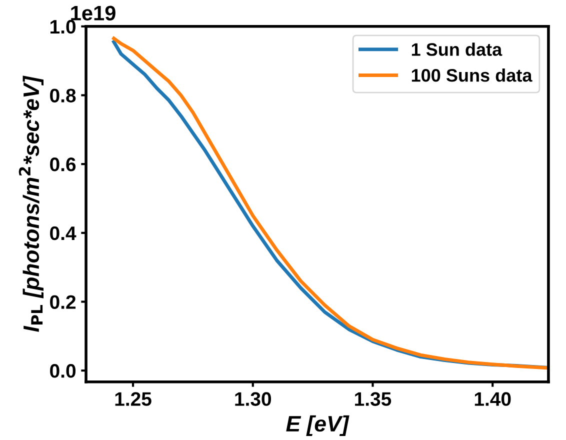 The width and height of the screenshot is (566, 440). Describe the element at coordinates (472, 75) in the screenshot. I see `legend-label: 100 Suns data` at that location.